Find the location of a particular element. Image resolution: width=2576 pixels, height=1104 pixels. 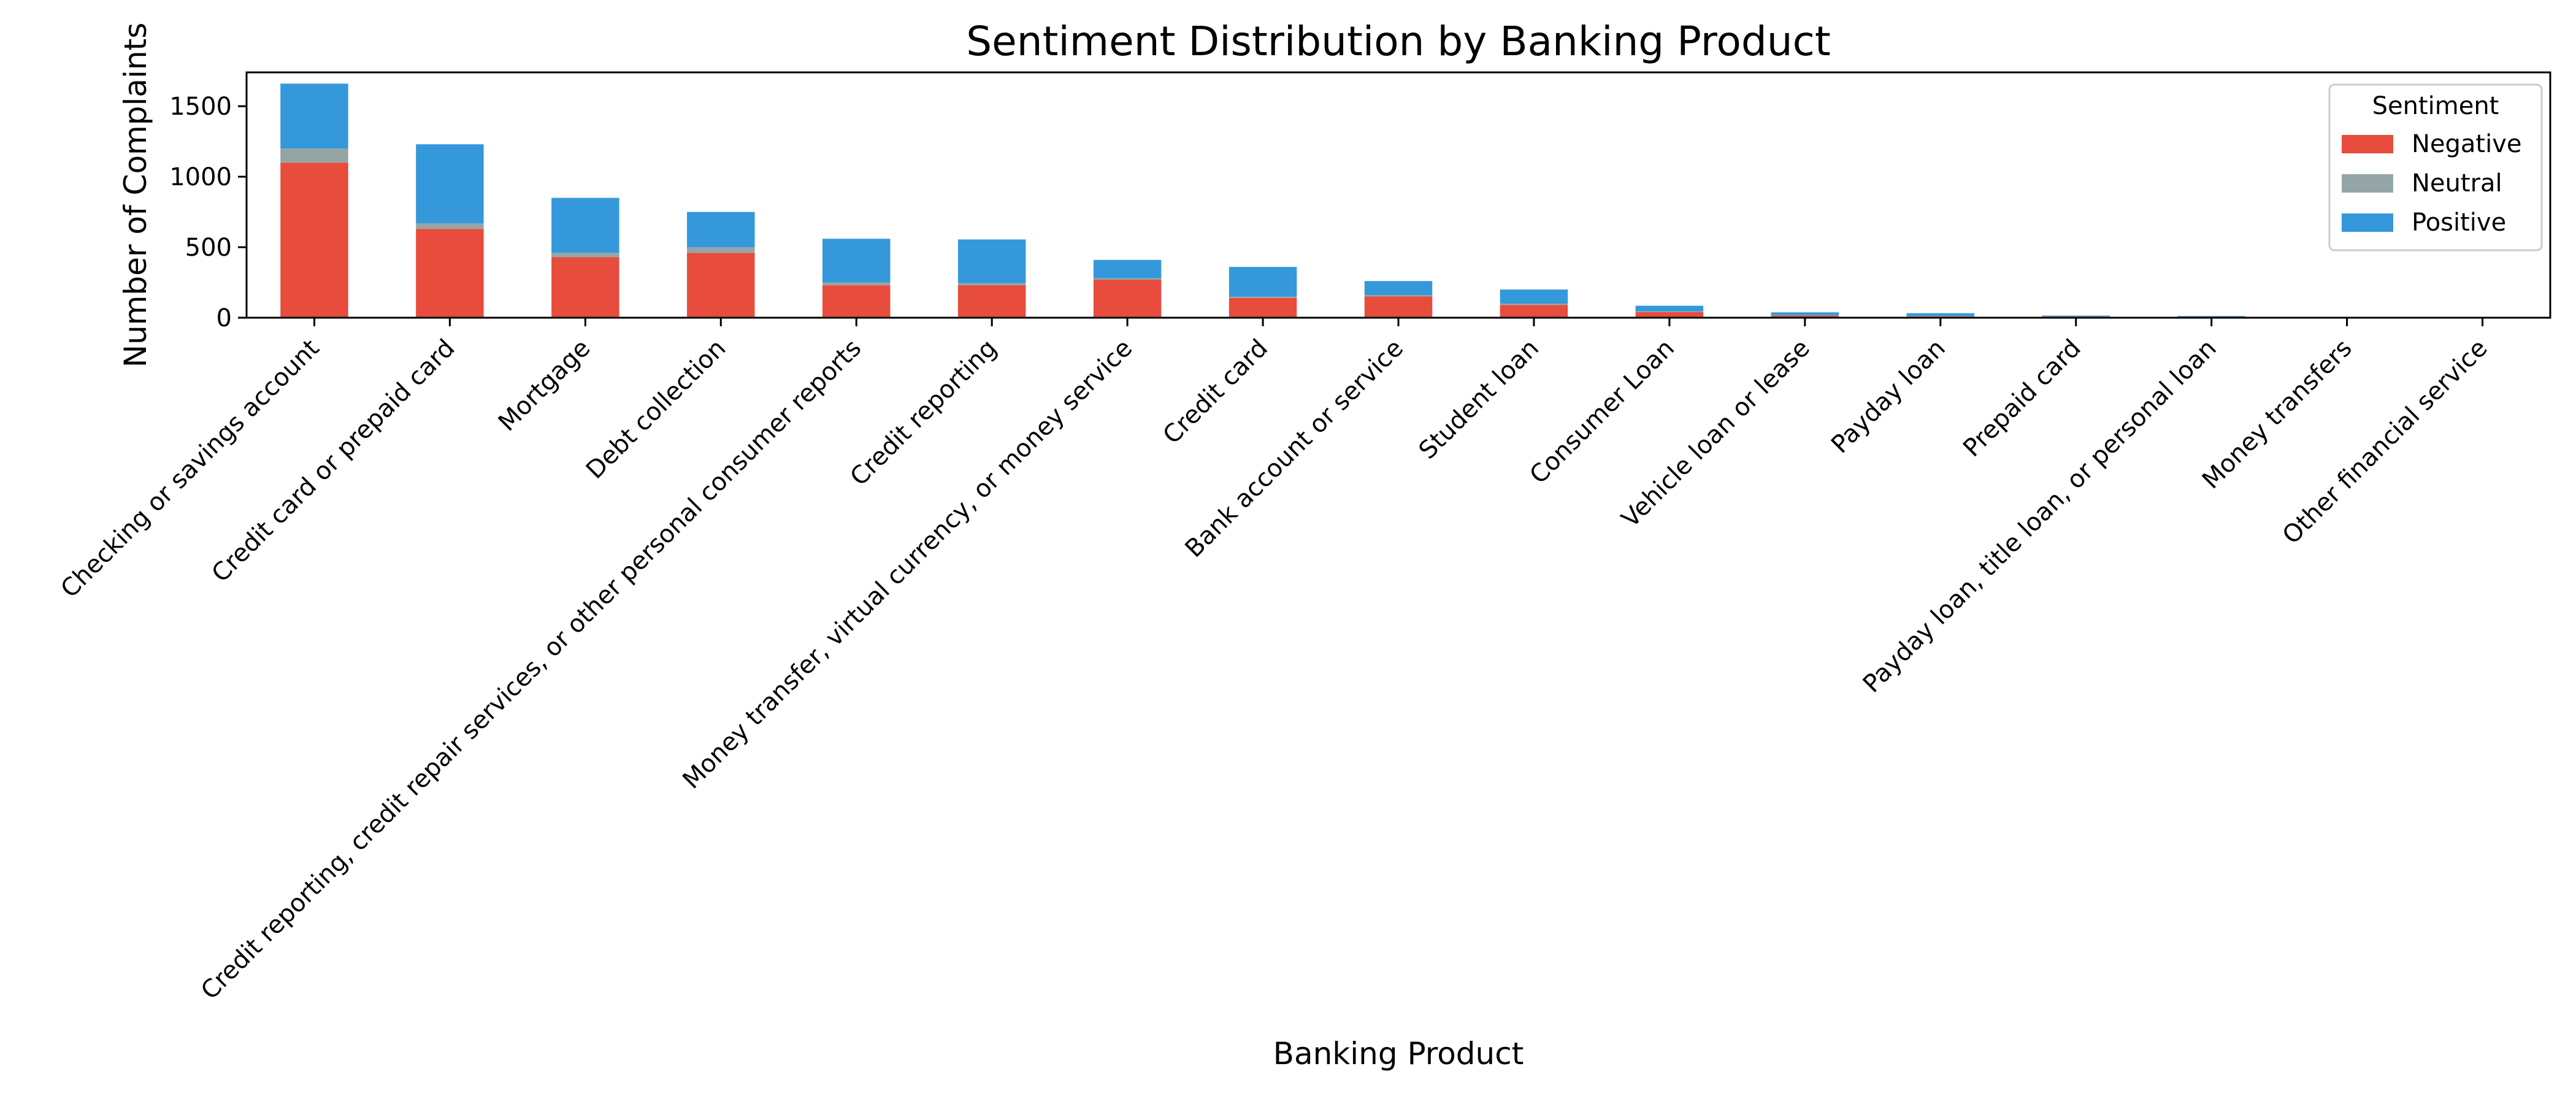

x-tick-label: Credit card or prepaid card is located at coordinates (334, 461).